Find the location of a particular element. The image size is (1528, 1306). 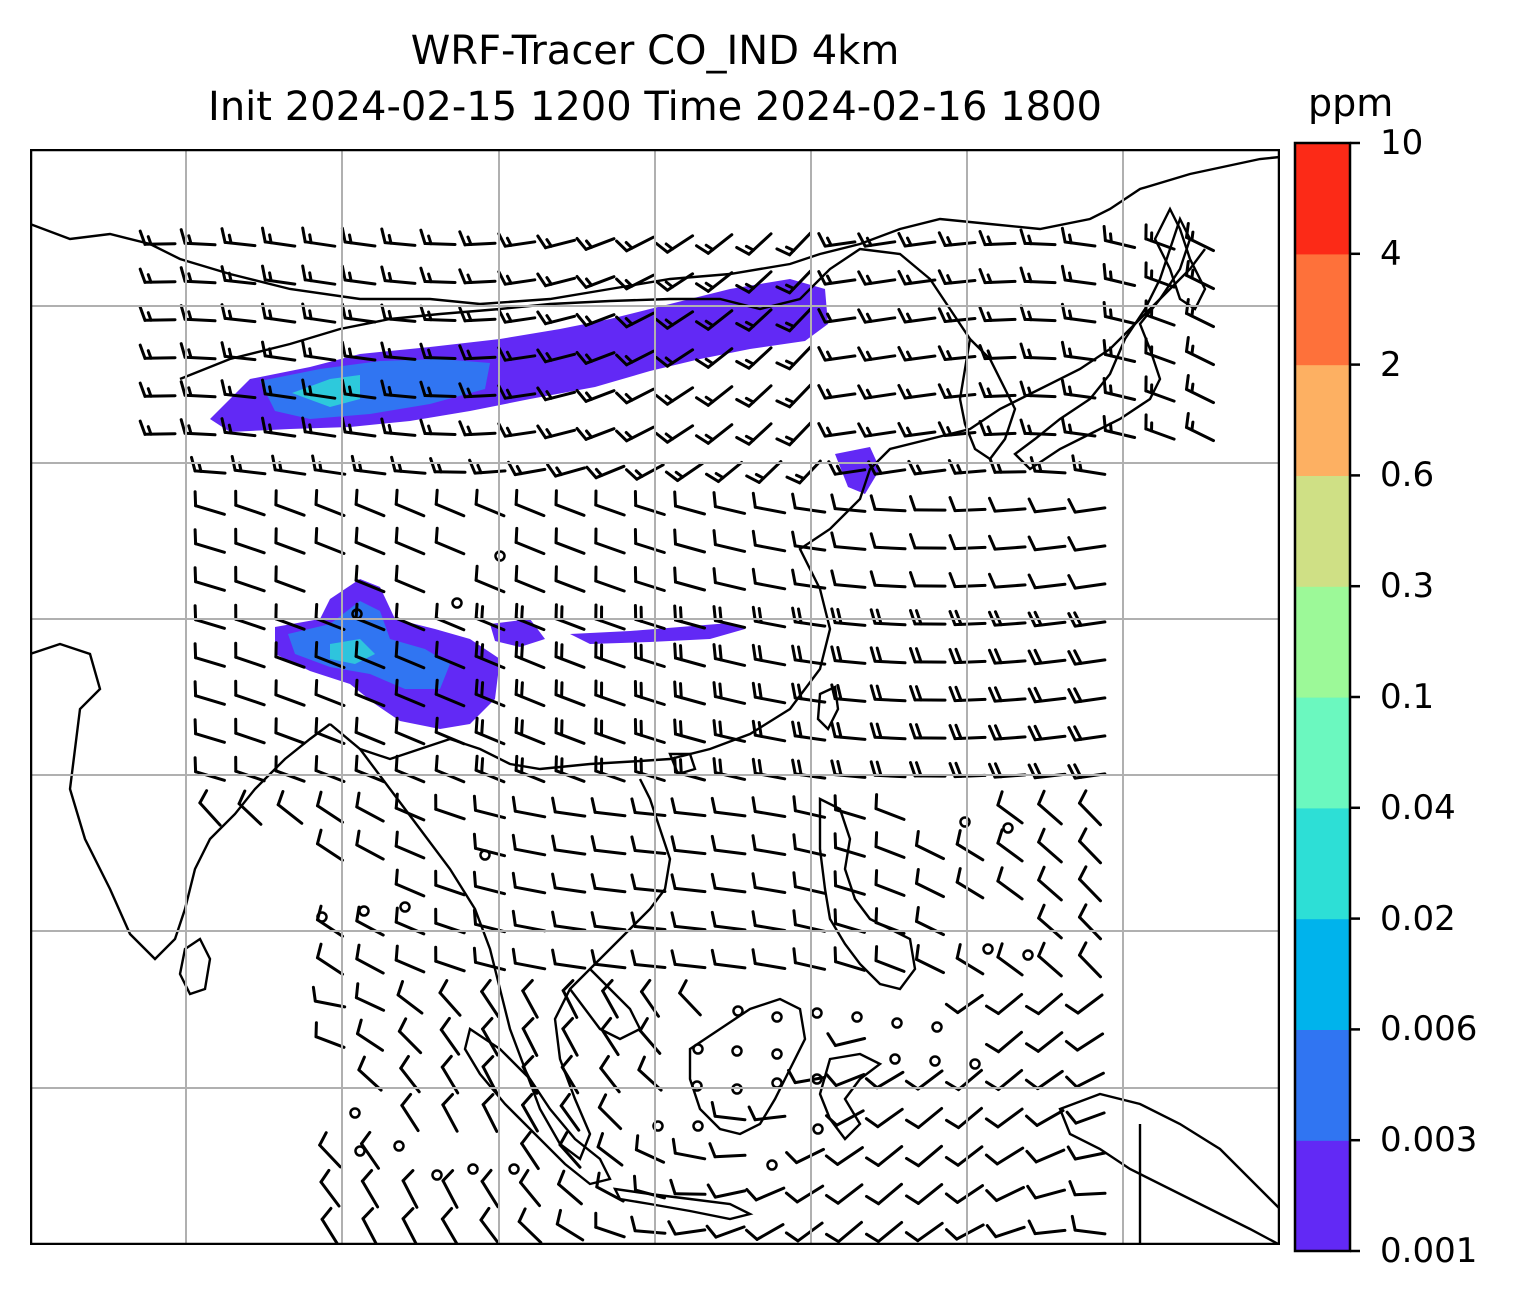

colorbar-tick-label: 0.003 is located at coordinates (1429, 1140).